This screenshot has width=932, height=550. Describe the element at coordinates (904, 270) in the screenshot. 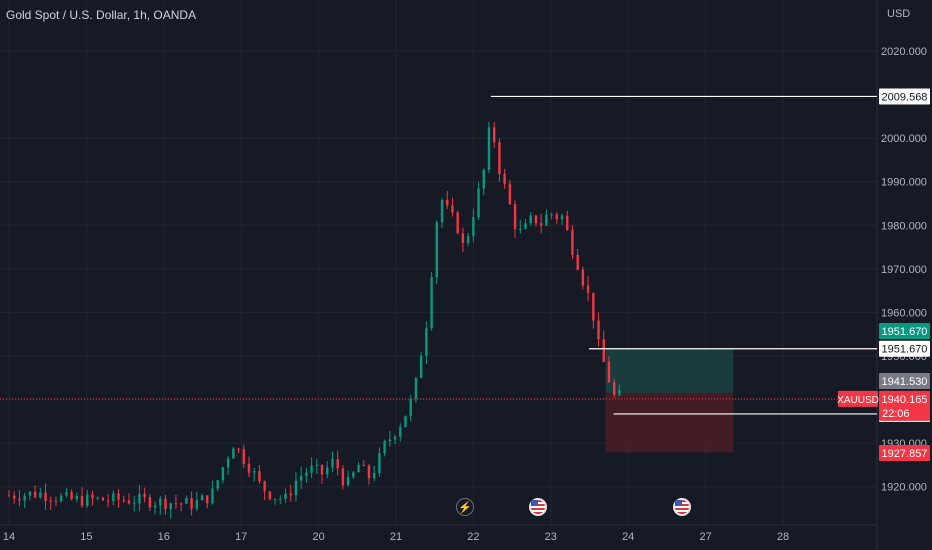

I see `y-tick-label: 1970.000` at that location.